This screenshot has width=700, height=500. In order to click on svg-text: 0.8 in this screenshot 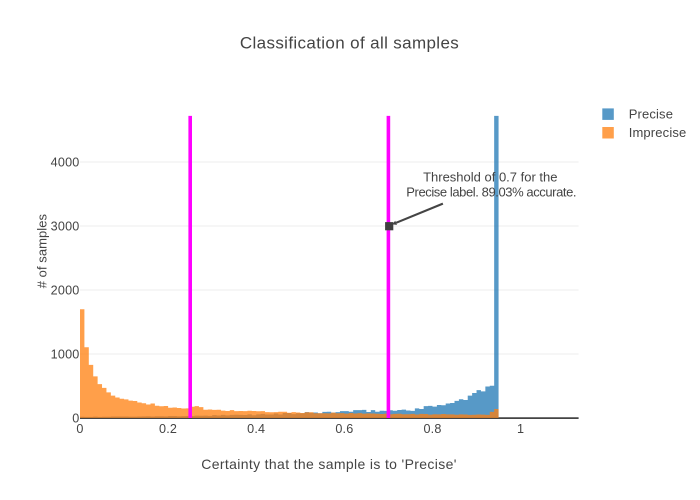, I will do `click(432, 429)`.